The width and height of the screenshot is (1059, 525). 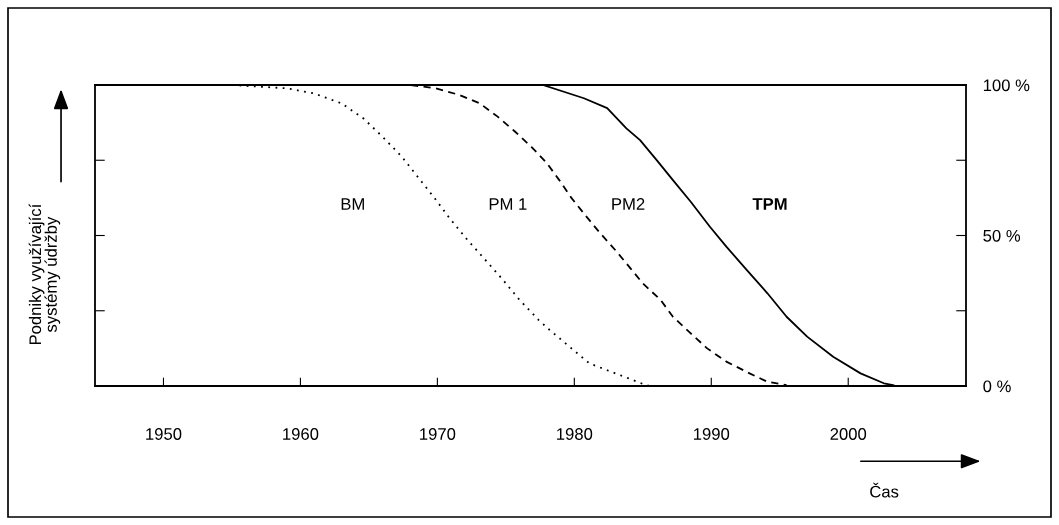 What do you see at coordinates (769, 204) in the screenshot?
I see `annotation: TPM` at bounding box center [769, 204].